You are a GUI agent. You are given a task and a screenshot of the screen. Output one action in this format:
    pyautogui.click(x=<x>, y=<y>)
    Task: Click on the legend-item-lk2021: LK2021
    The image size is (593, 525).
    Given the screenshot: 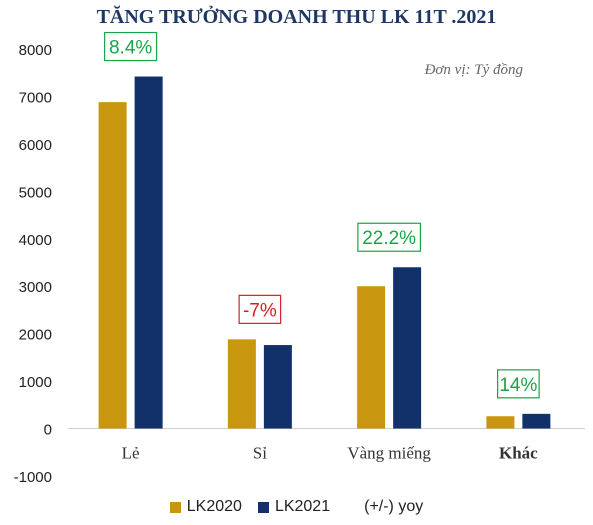 What is the action you would take?
    pyautogui.click(x=294, y=507)
    